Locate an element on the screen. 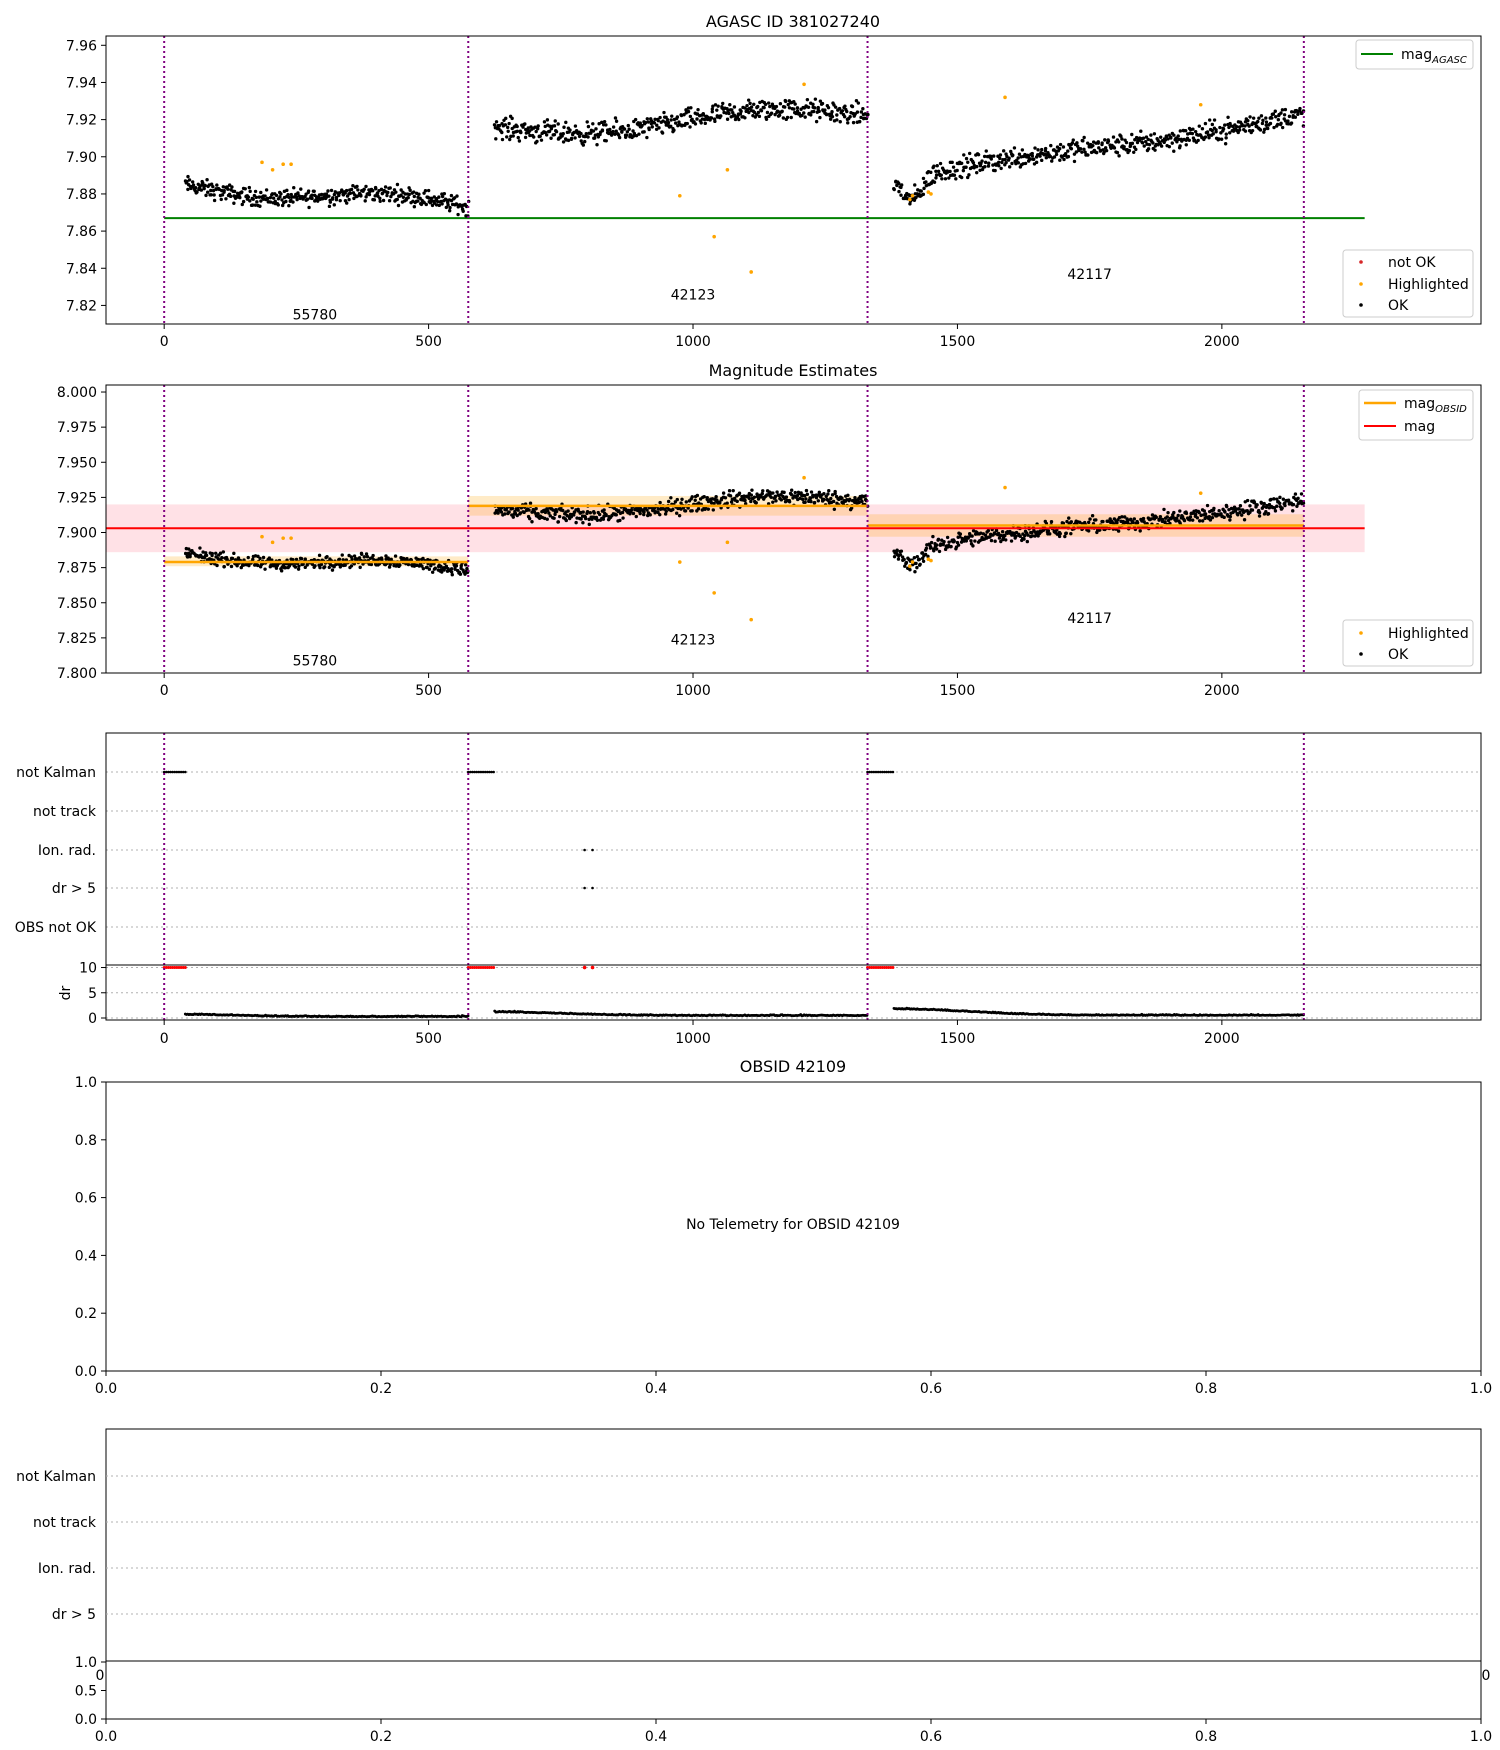 The image size is (1500, 1750). x-tick-label: 0.6 is located at coordinates (931, 1737).